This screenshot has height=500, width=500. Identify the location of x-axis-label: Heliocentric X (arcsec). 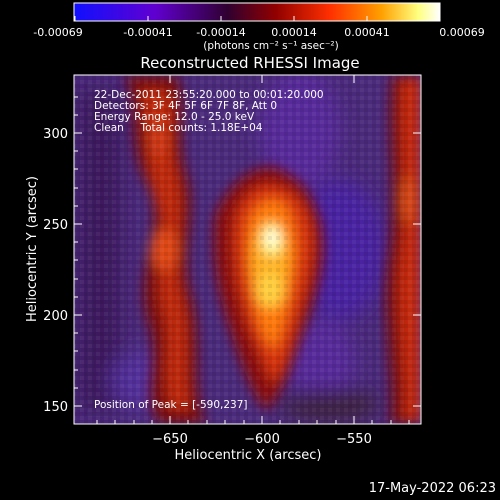
(248, 455).